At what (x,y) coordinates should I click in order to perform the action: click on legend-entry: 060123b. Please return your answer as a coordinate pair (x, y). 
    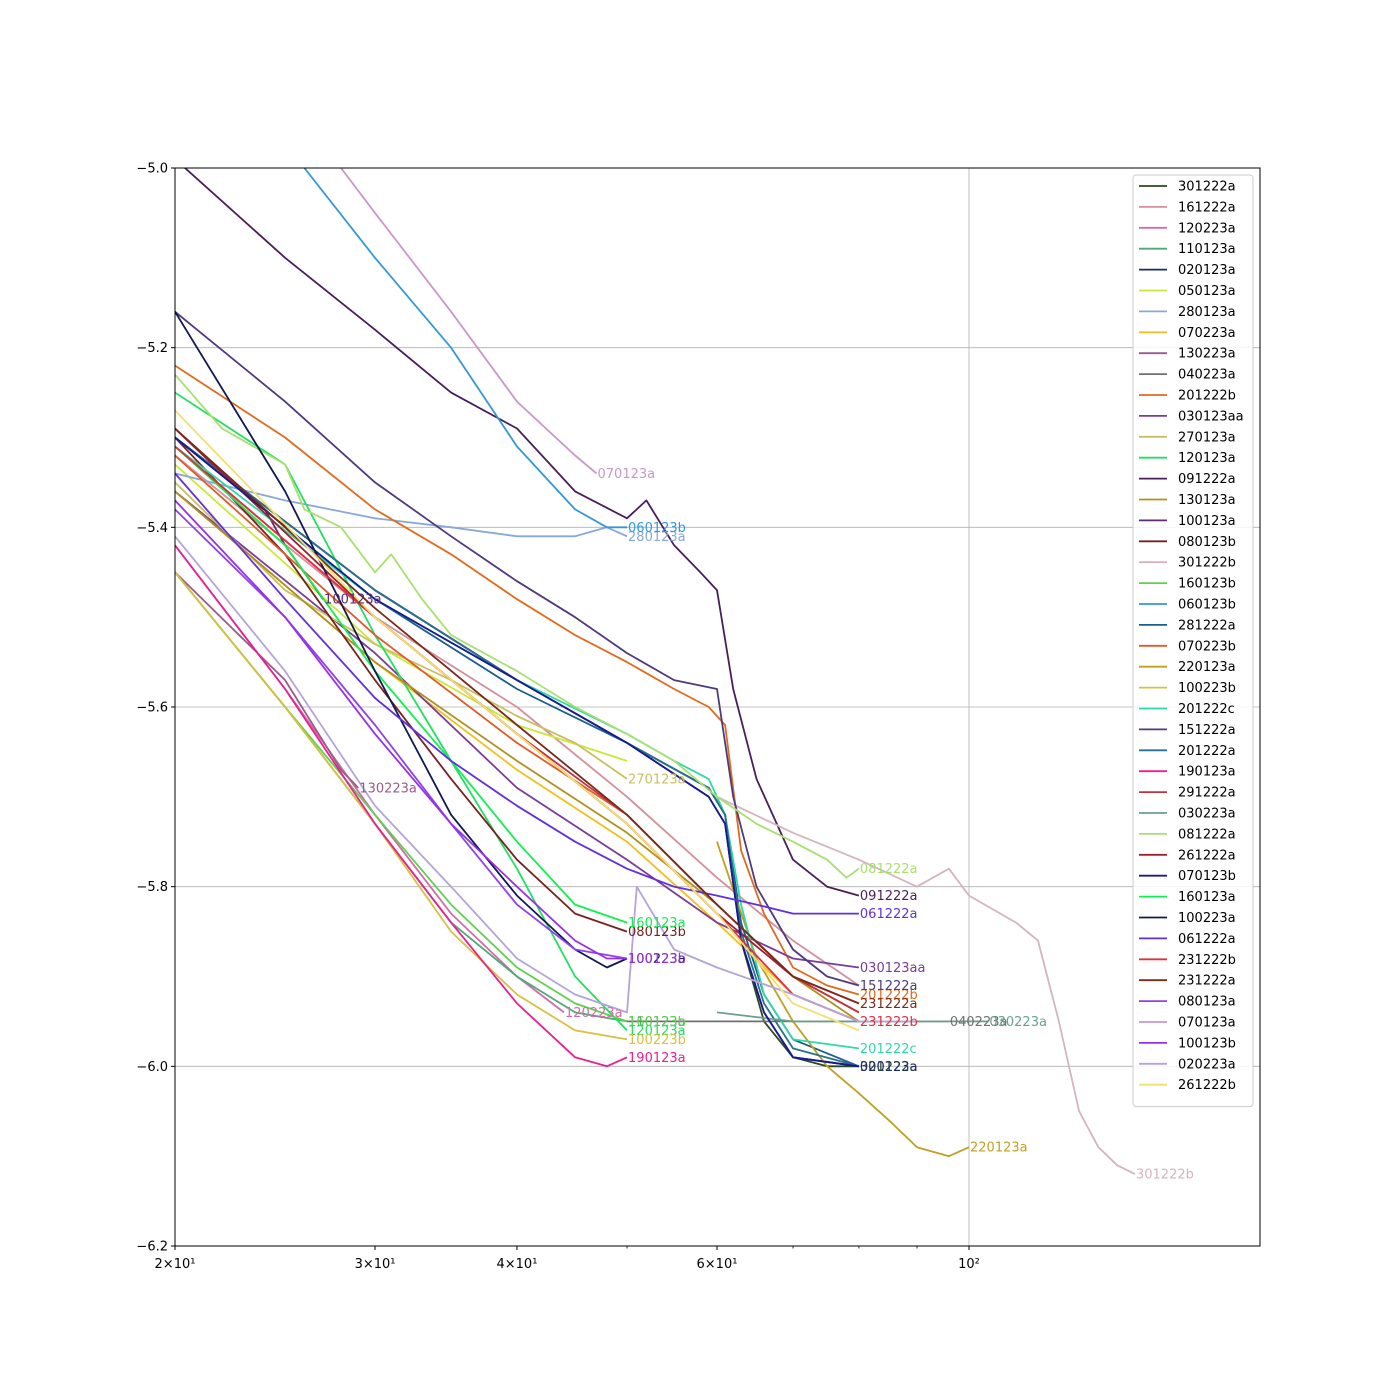
    Looking at the image, I should click on (1207, 605).